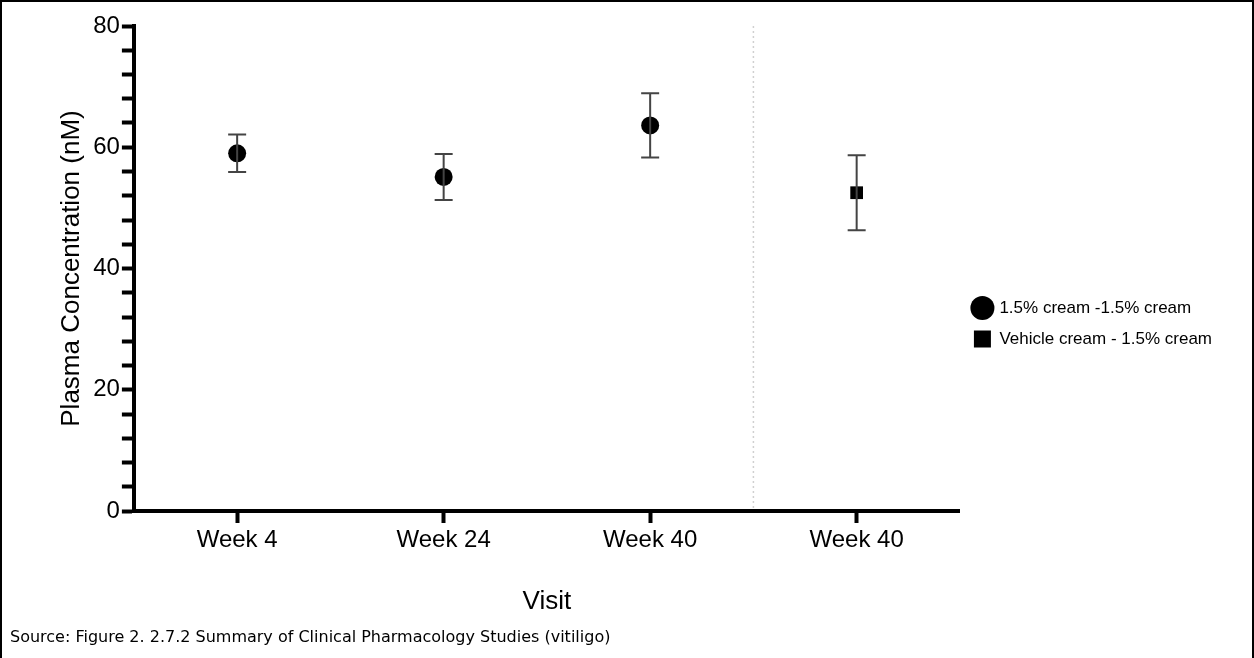  What do you see at coordinates (547, 599) in the screenshot?
I see `x-axis-title: Visit` at bounding box center [547, 599].